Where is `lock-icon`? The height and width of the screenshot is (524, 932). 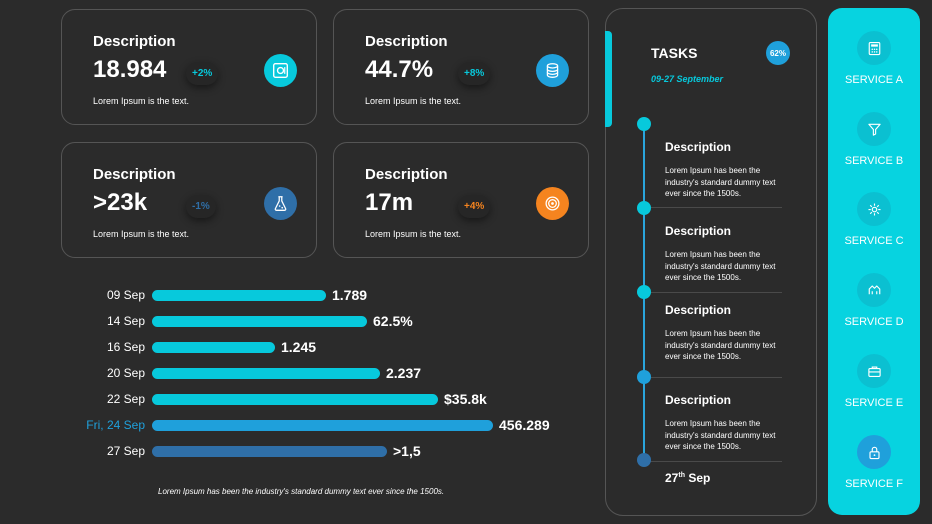 lock-icon is located at coordinates (874, 452).